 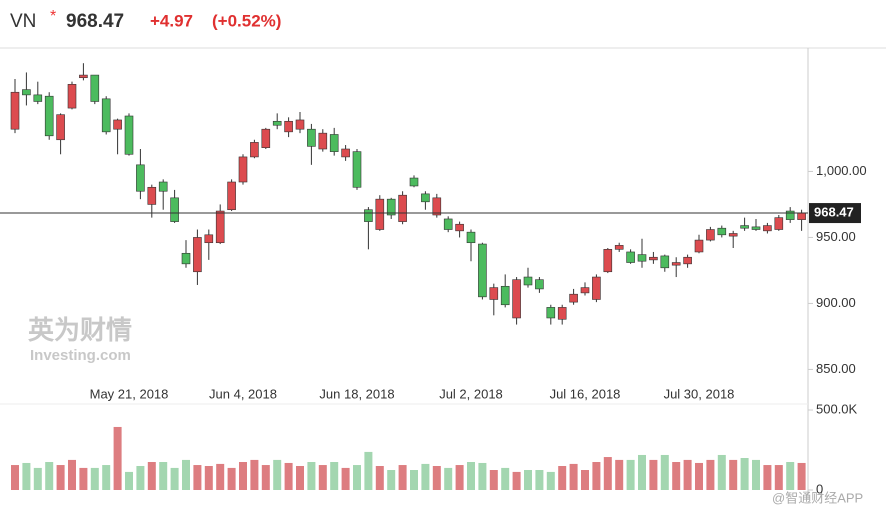 I want to click on watermark-en: Investing.com, so click(x=80, y=355).